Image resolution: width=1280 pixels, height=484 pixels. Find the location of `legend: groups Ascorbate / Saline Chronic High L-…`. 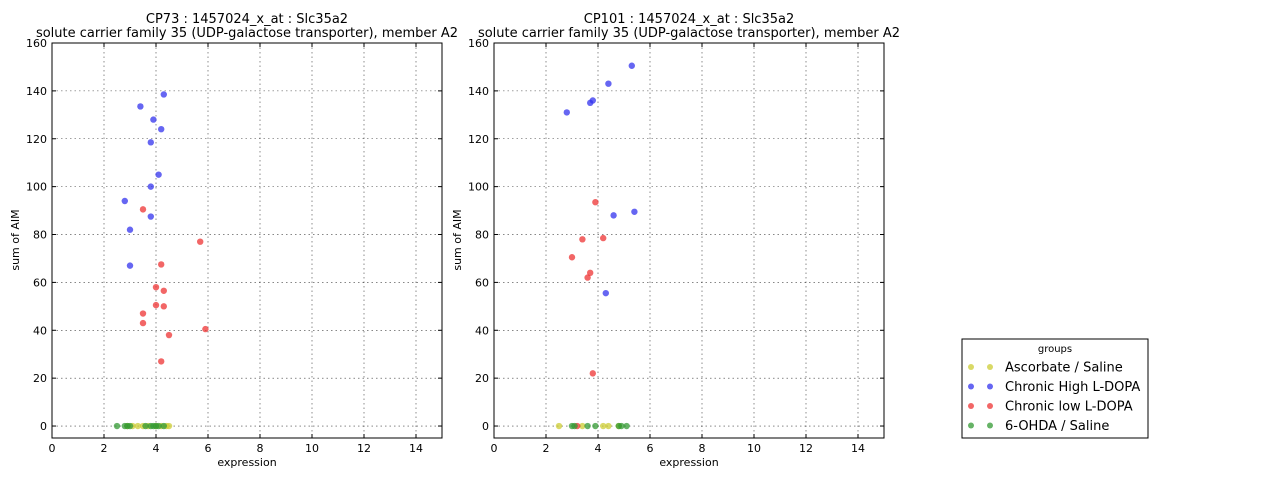

legend: groups Ascorbate / Saline Chronic High L-… is located at coordinates (1055, 388).